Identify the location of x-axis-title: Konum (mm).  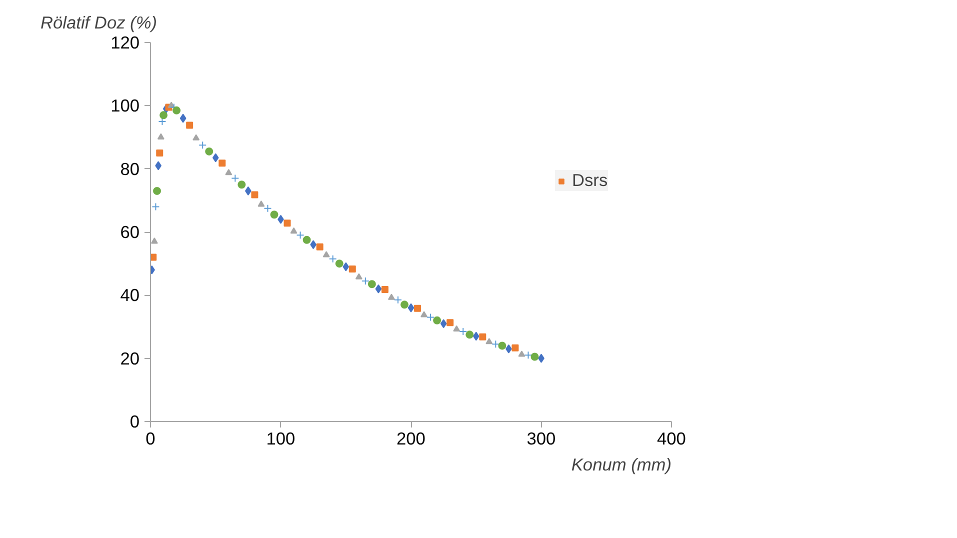
(621, 464).